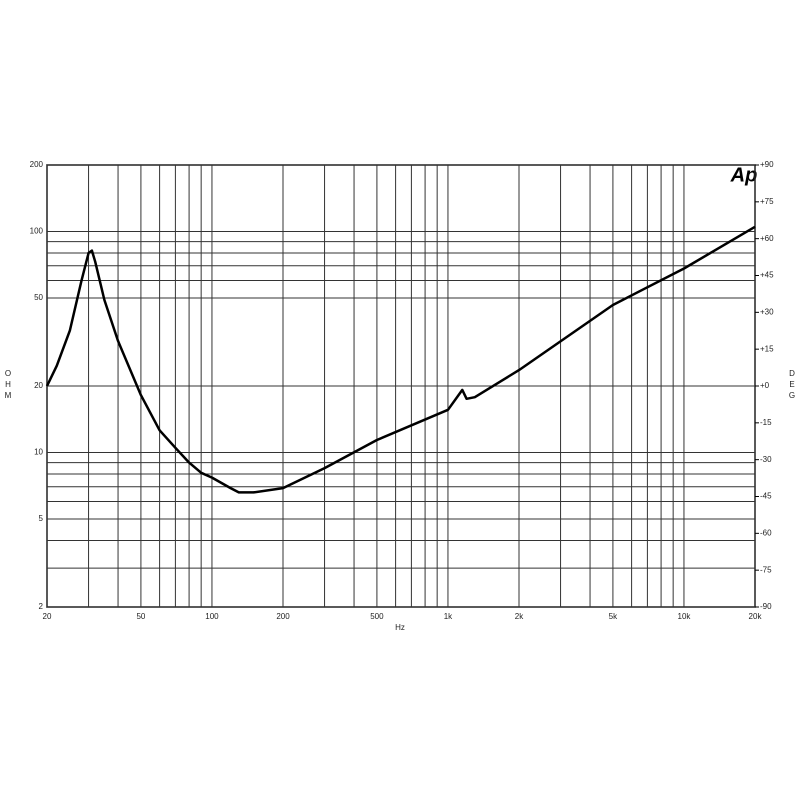  Describe the element at coordinates (767, 311) in the screenshot. I see `y2-tick-label: +30` at that location.